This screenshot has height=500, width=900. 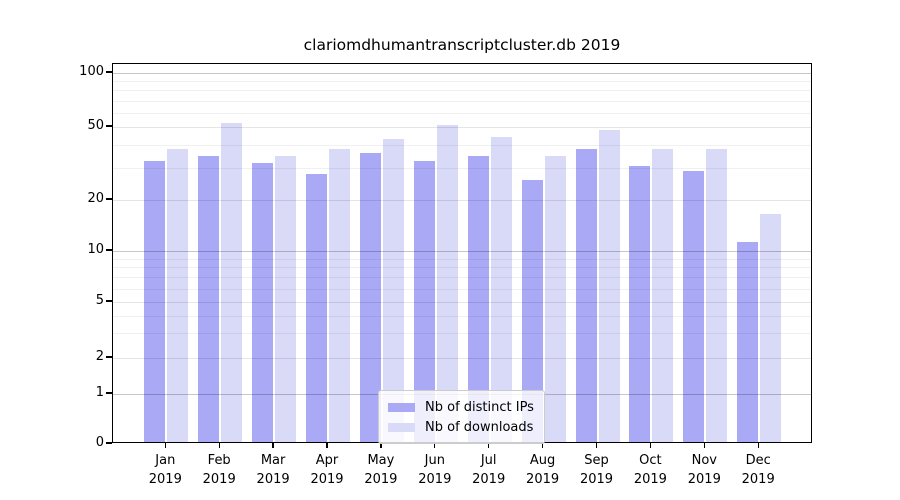 What do you see at coordinates (758, 460) in the screenshot?
I see `x-label-month: Dec` at bounding box center [758, 460].